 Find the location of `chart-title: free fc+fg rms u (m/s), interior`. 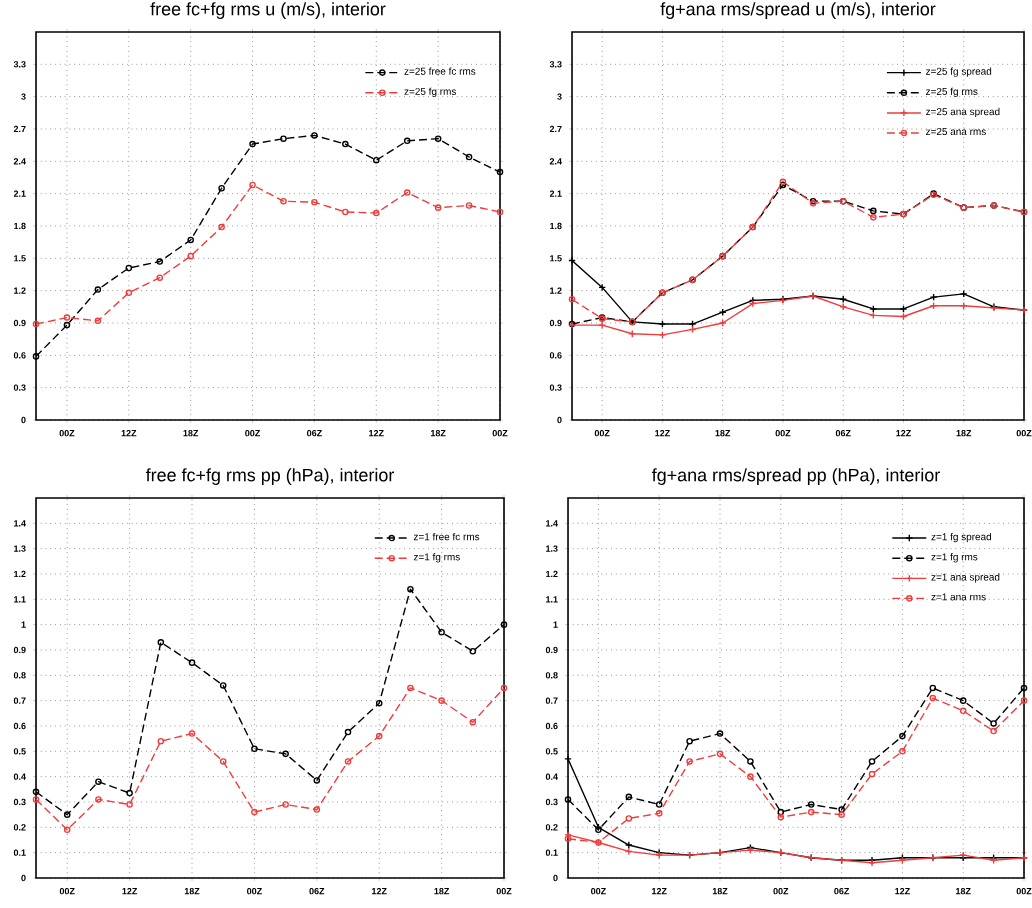

chart-title: free fc+fg rms u (m/s), interior is located at coordinates (268, 10).